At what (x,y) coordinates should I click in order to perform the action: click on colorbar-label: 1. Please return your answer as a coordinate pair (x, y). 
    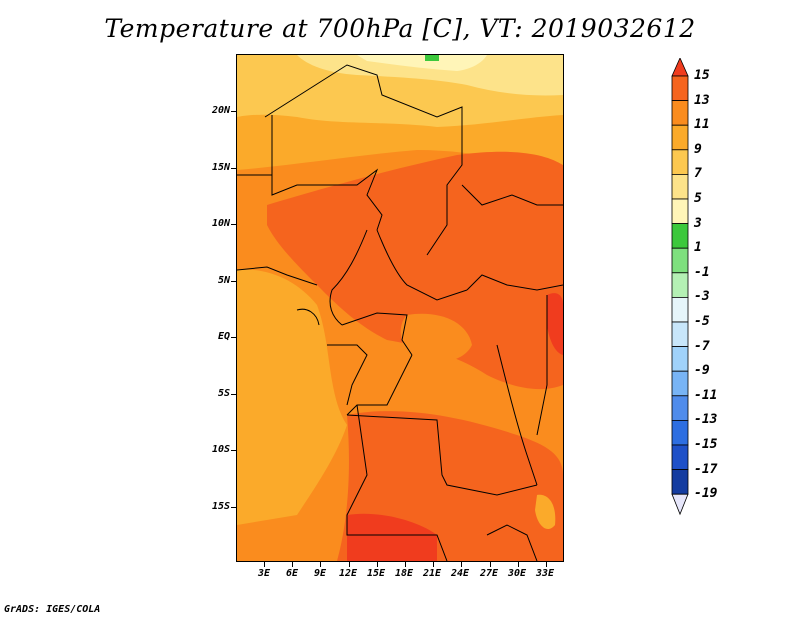
    Looking at the image, I should click on (698, 248).